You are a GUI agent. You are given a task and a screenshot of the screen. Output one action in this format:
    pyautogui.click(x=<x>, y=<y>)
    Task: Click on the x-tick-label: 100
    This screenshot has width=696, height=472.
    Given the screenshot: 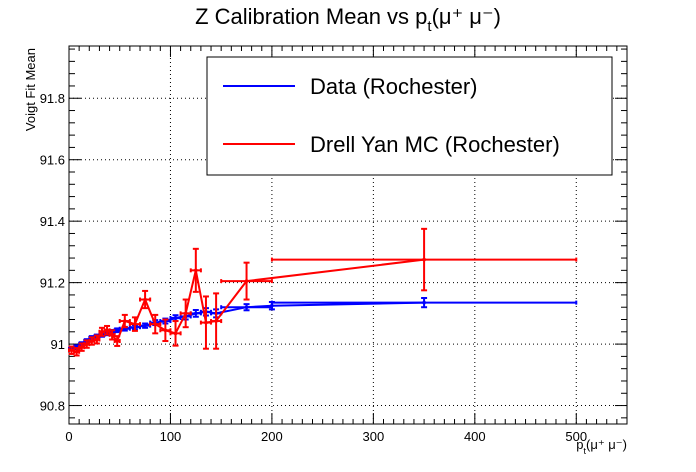 What is the action you would take?
    pyautogui.click(x=171, y=436)
    